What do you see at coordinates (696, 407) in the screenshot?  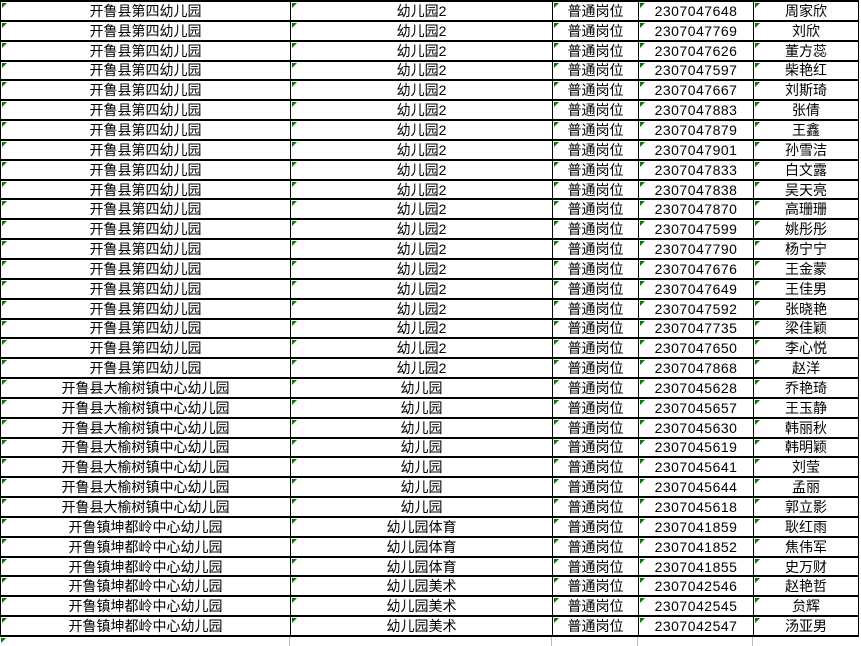 I see `cell-exam-id: 2307045657` at bounding box center [696, 407].